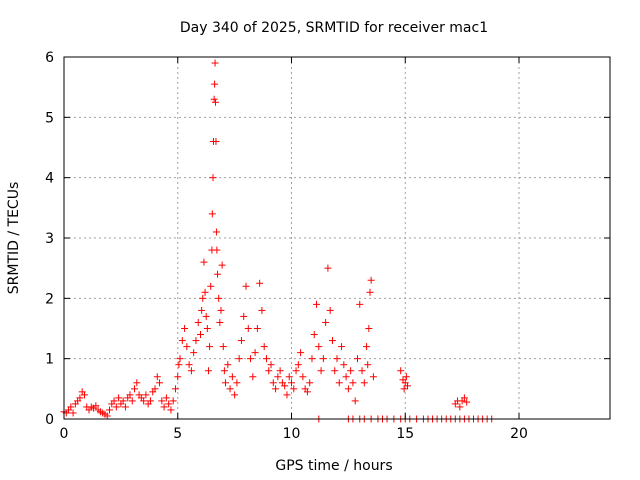 This screenshot has width=640, height=480. Describe the element at coordinates (14, 238) in the screenshot. I see `y-axis-label: SRMTID / TECUs` at that location.